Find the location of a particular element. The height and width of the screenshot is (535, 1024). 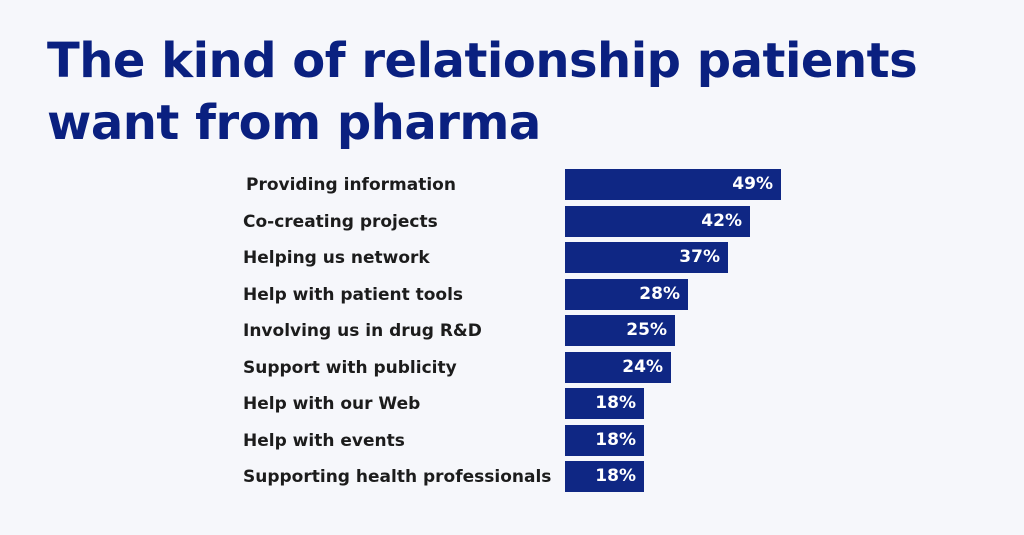

bar: 25% is located at coordinates (620, 330).